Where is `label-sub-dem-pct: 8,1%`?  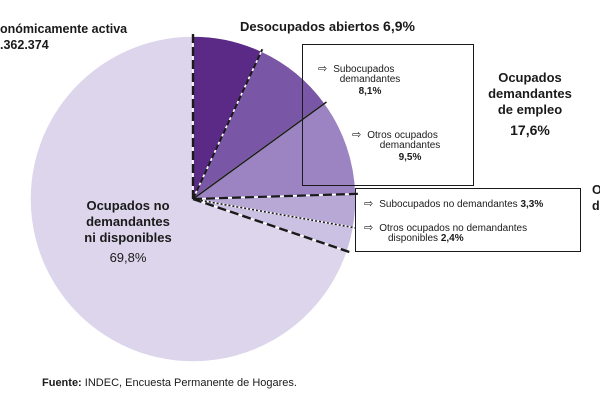 label-sub-dem-pct: 8,1% is located at coordinates (370, 91).